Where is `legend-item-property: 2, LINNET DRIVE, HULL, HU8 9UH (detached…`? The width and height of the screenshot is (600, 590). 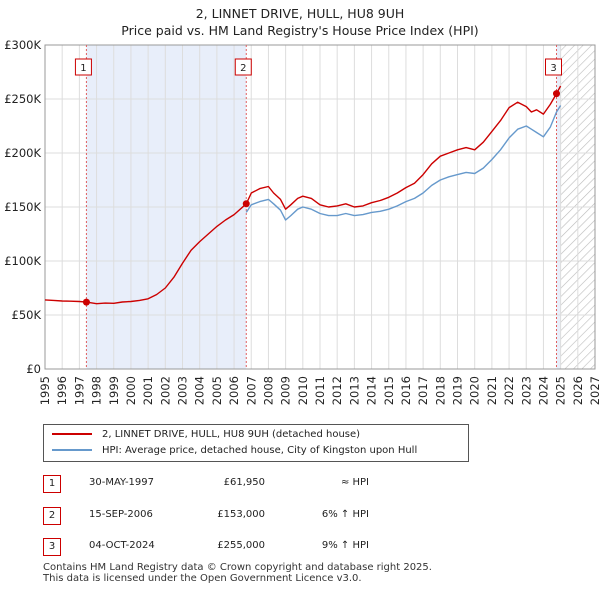
legend-item-property: 2, LINNET DRIVE, HULL, HU8 9UH (detached… is located at coordinates (206, 435).